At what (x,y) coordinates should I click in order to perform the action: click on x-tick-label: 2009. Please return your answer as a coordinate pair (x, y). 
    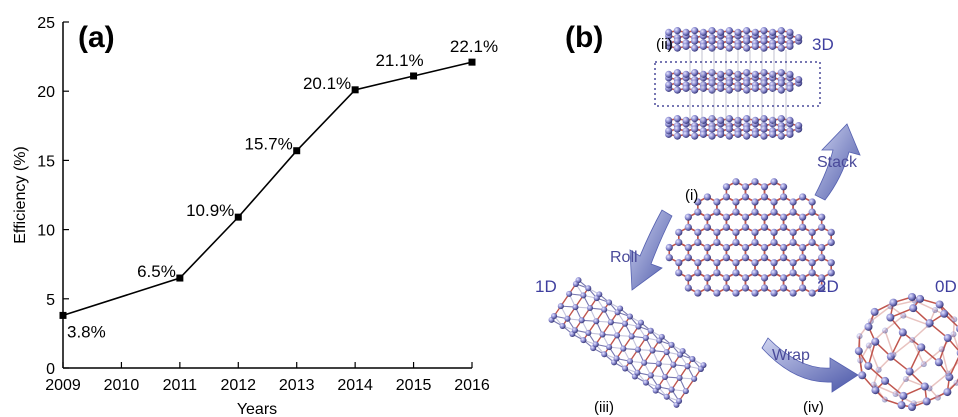
    Looking at the image, I should click on (63, 385).